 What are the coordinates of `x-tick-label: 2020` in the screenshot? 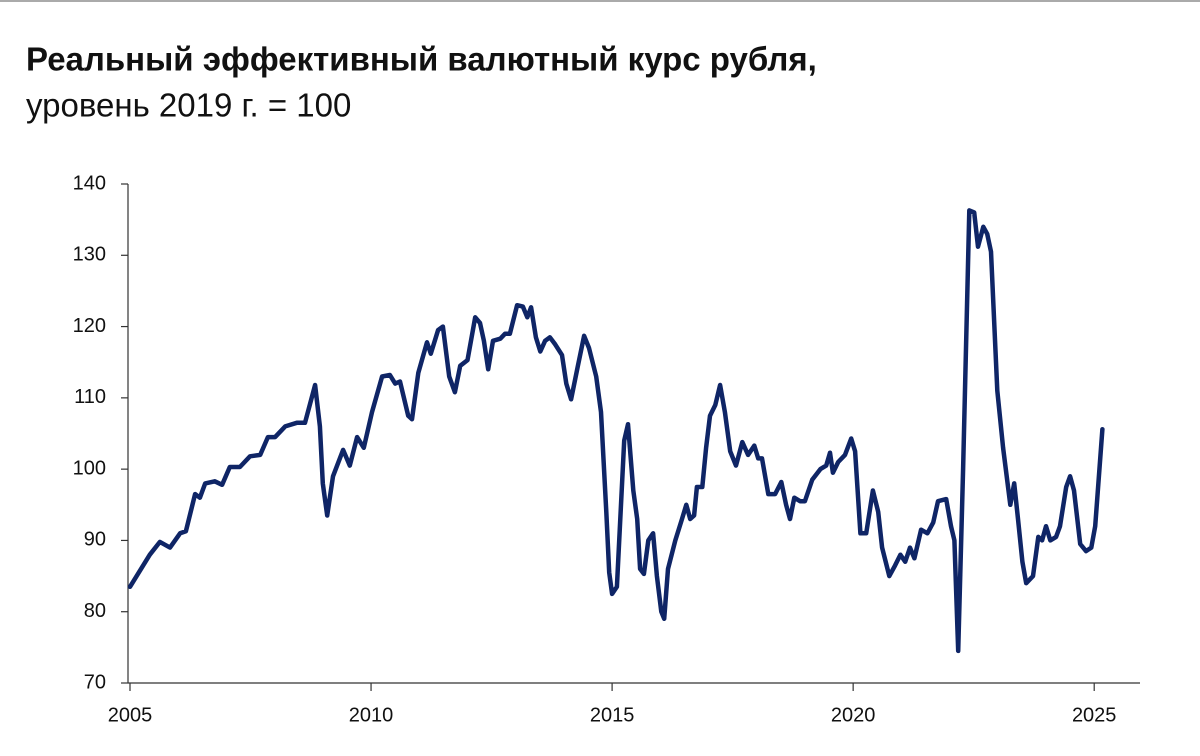 It's located at (853, 715).